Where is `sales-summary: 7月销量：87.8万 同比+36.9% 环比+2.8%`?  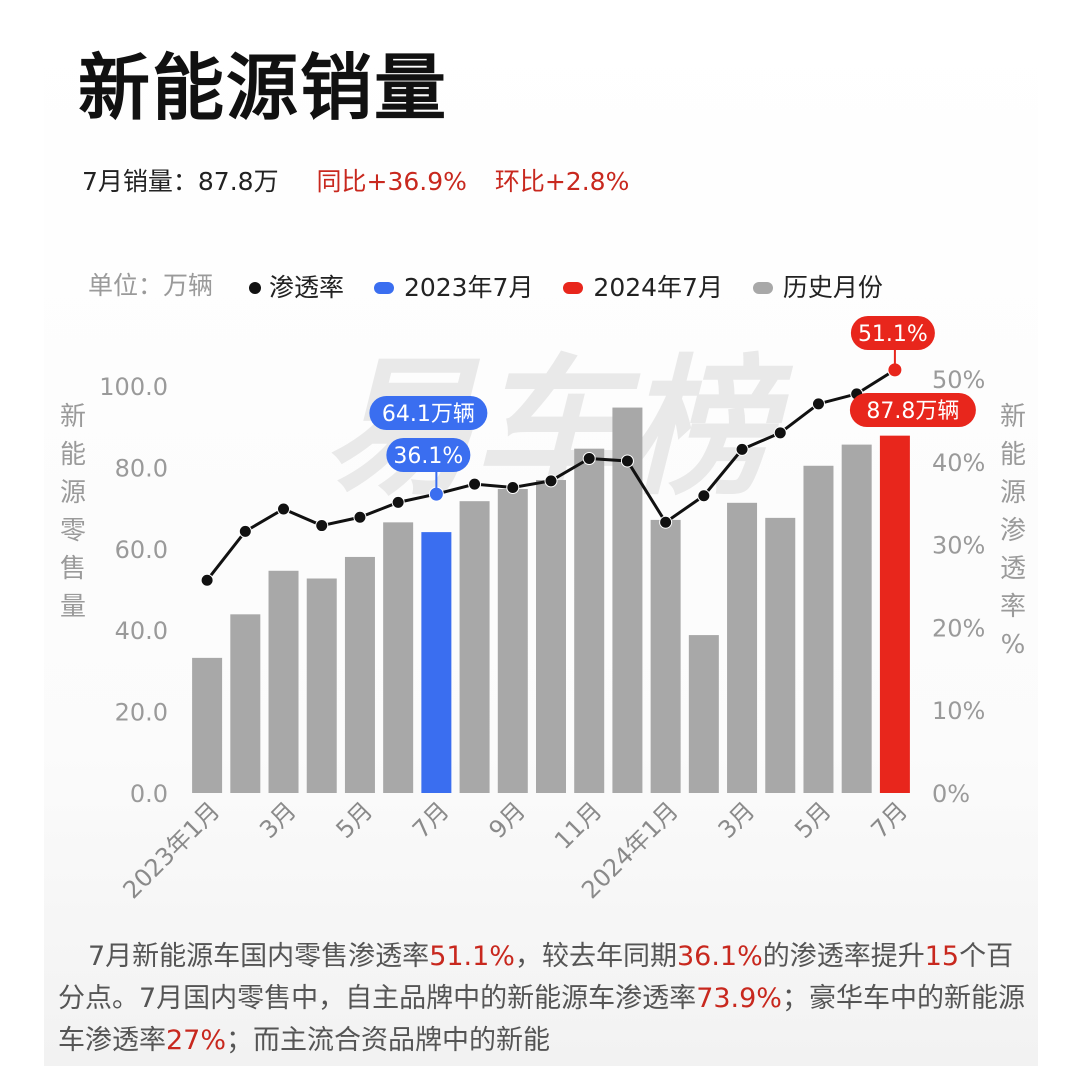
sales-summary: 7月销量：87.8万 同比+36.9% 环比+2.8% is located at coordinates (355, 182).